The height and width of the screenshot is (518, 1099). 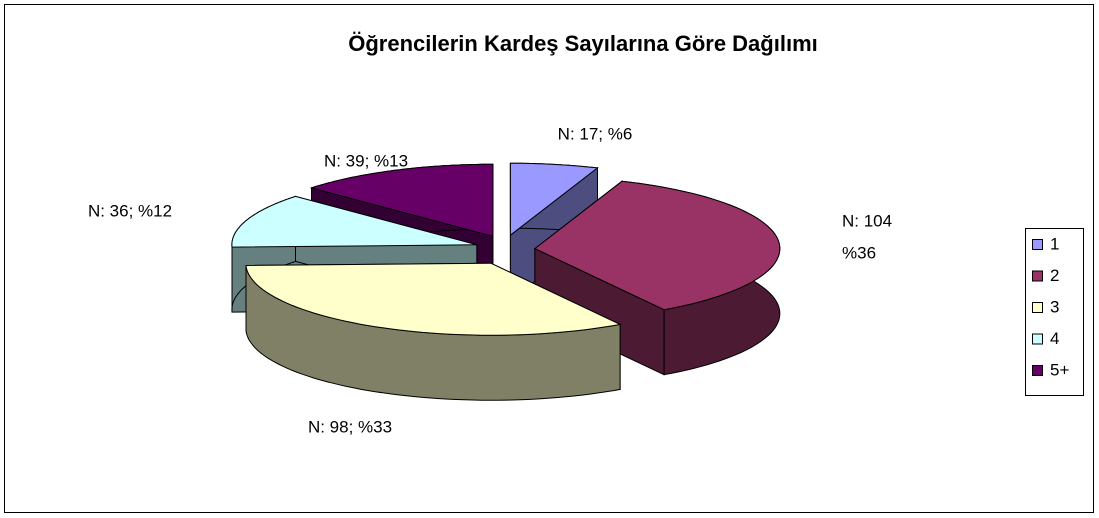 What do you see at coordinates (1054, 275) in the screenshot?
I see `legend-label: 2` at bounding box center [1054, 275].